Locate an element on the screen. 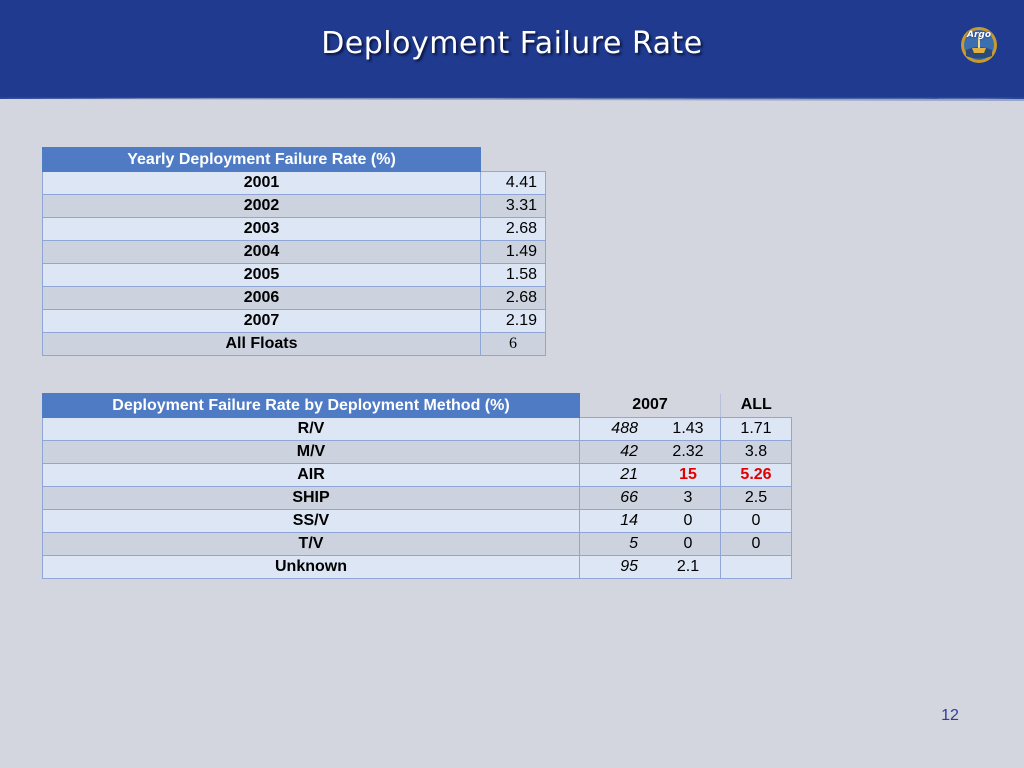 This screenshot has height=768, width=1024. column-header-2007: 2007 is located at coordinates (650, 405).